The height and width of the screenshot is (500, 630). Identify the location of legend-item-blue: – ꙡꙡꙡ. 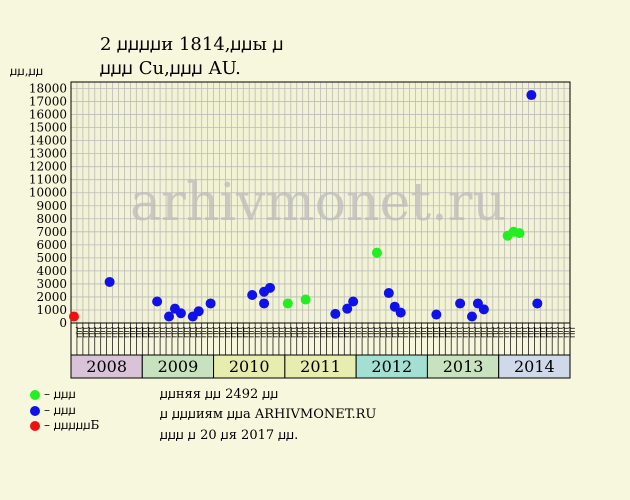
(53, 409).